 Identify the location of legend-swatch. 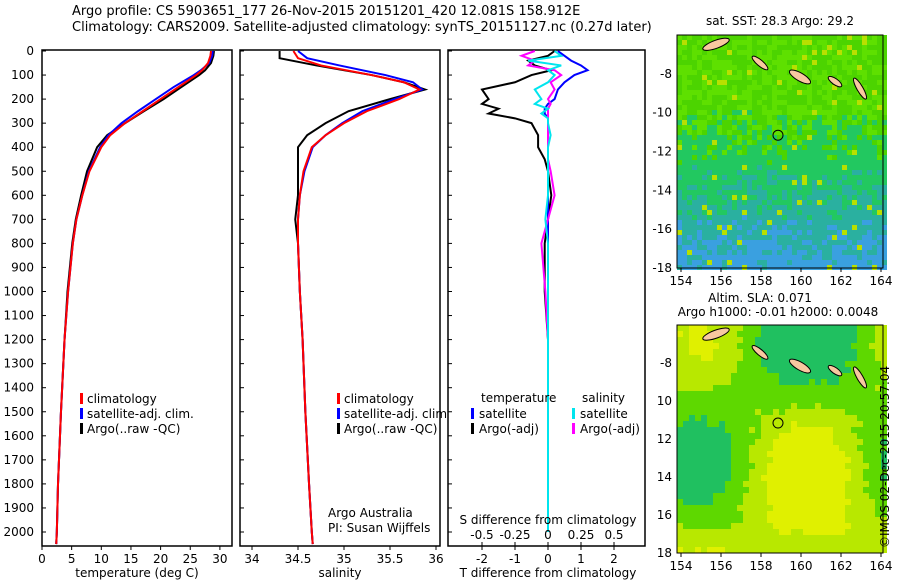
(472, 428).